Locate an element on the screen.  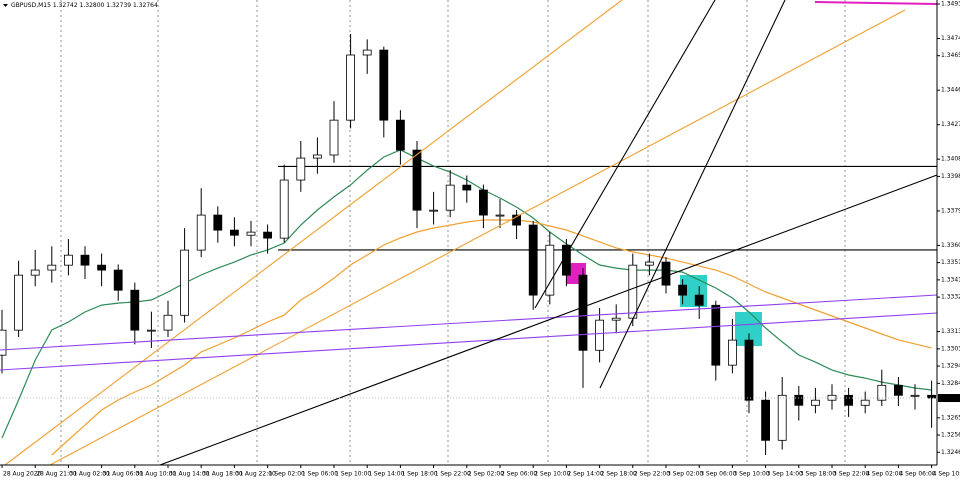
x-tick-label: 3 Sep 18:00 is located at coordinates (818, 474).